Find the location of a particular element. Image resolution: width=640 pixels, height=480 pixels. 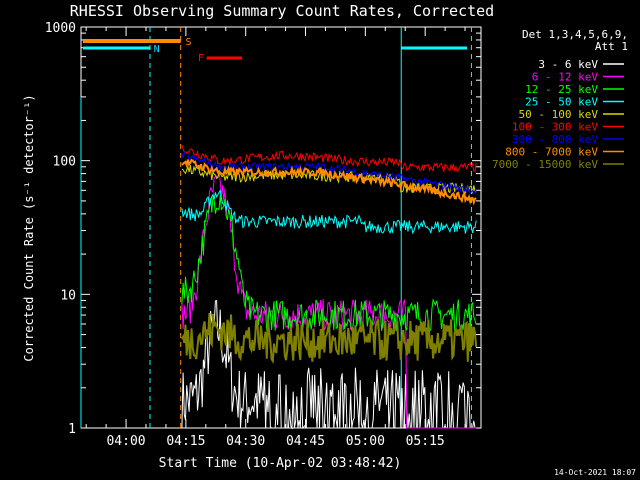

legend-header: Det 1,3,4,5,6,9, is located at coordinates (575, 34).